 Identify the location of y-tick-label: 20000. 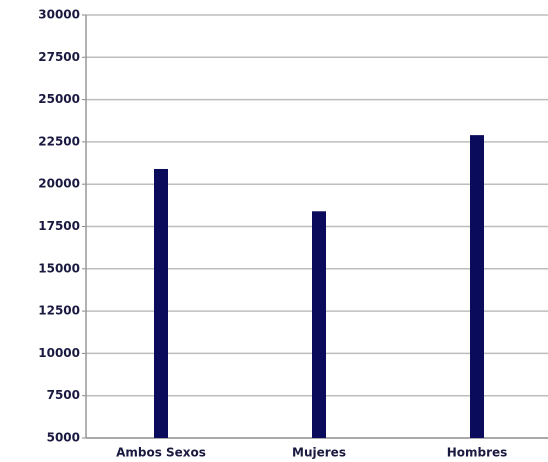
(59, 184).